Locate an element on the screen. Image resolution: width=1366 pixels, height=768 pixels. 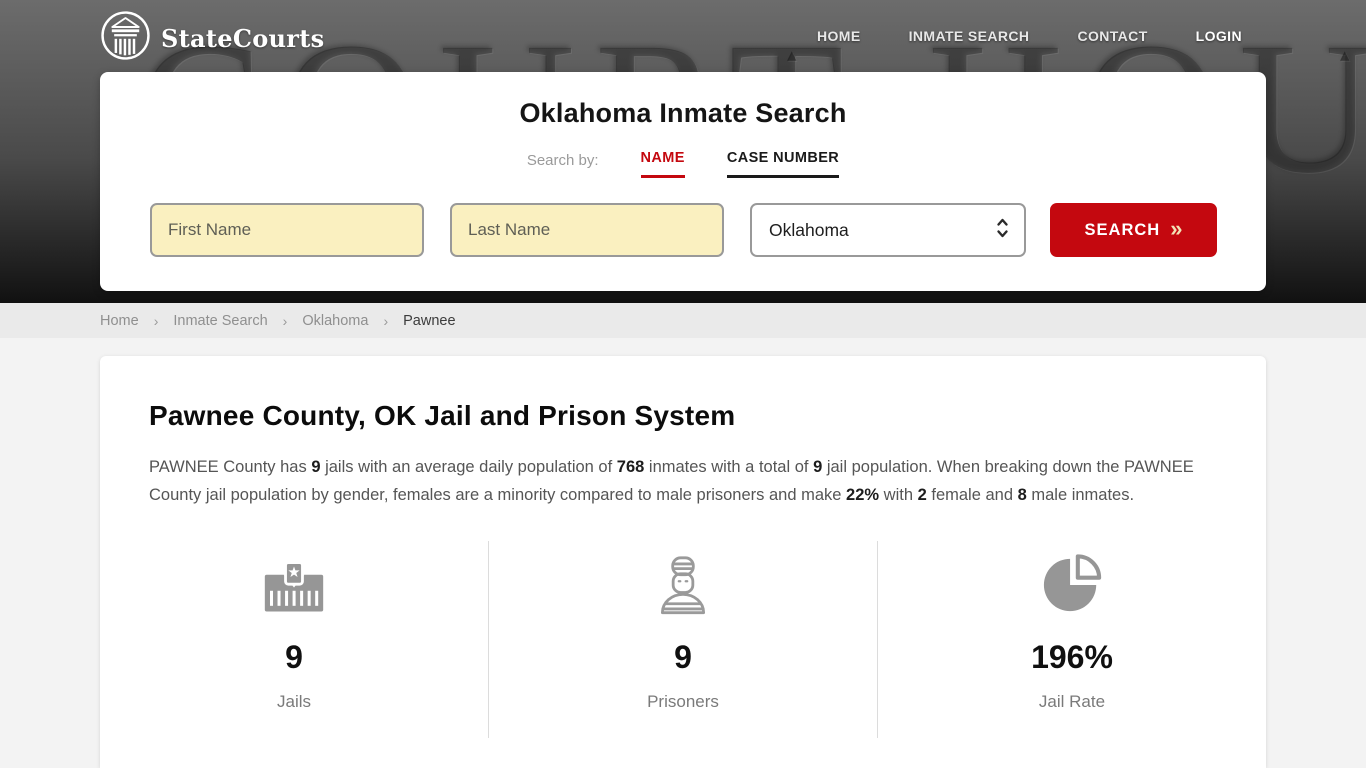
search-by-tabs: Search by: NAME CASE NUMBER is located at coordinates (683, 164).